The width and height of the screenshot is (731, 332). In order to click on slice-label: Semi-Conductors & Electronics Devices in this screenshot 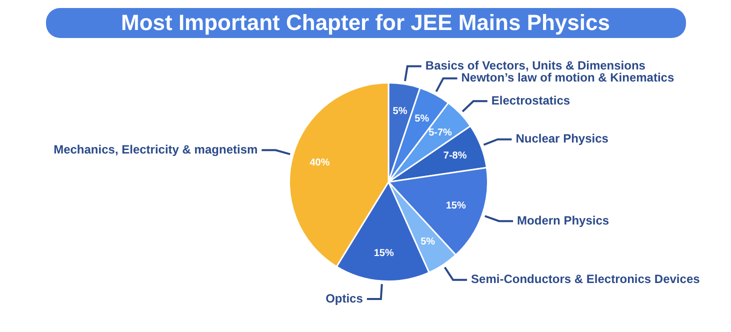, I will do `click(585, 279)`.